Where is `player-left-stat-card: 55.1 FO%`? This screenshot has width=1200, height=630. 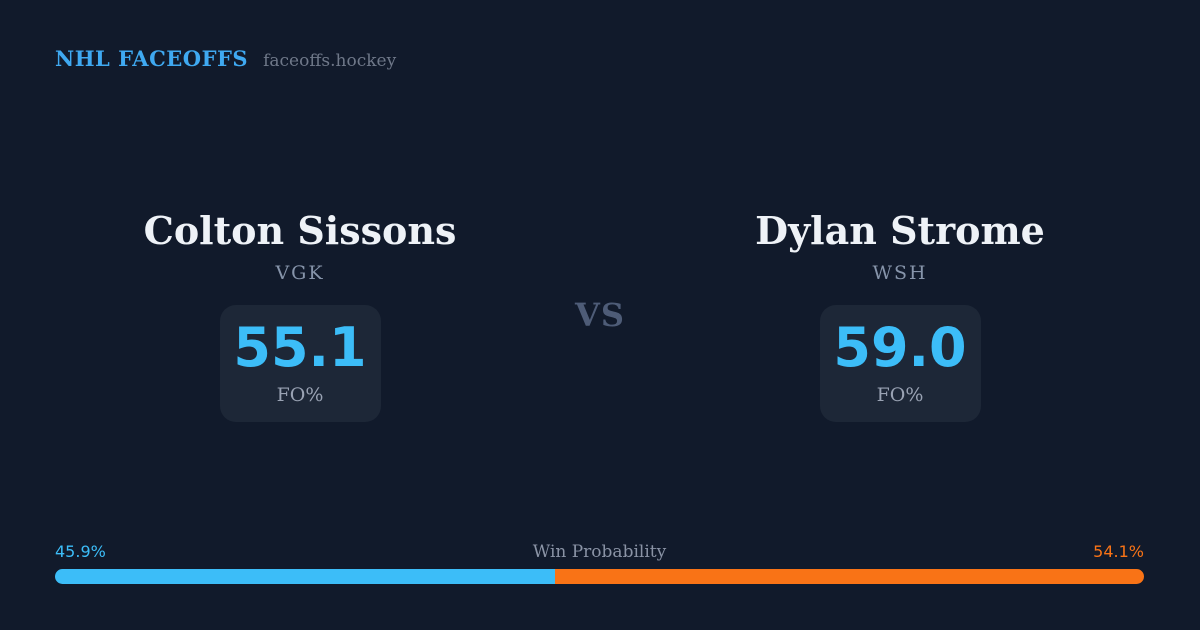
player-left-stat-card: 55.1 FO% is located at coordinates (300, 363).